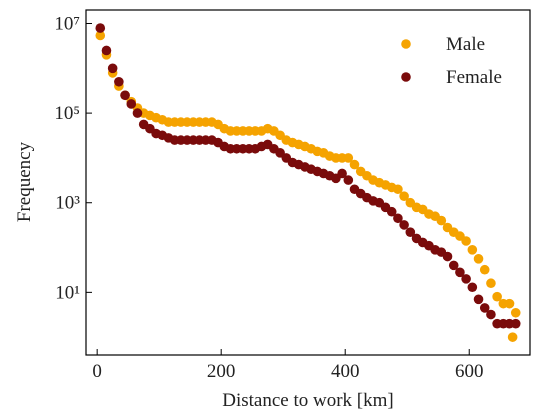 The image size is (533, 414). I want to click on y-tick-label: 10⁵, so click(67, 113).